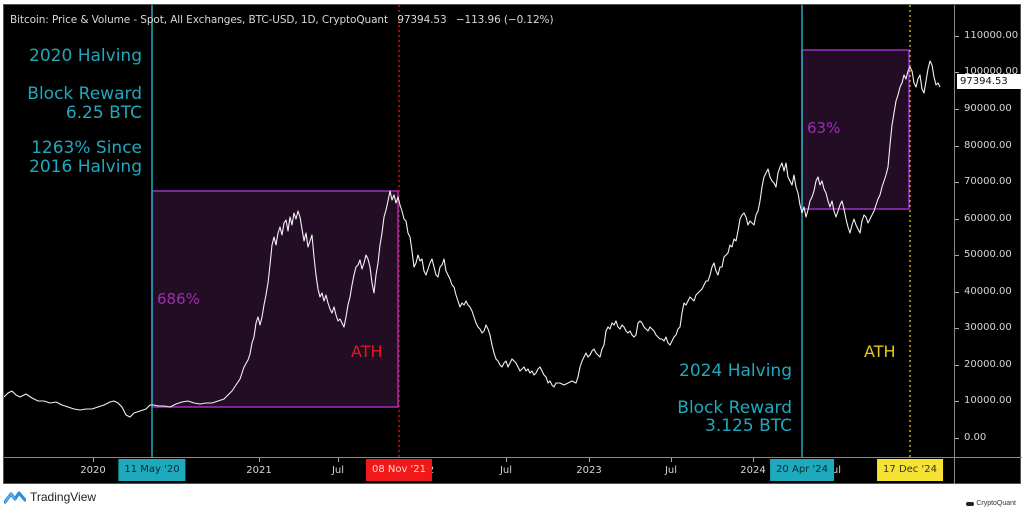  Describe the element at coordinates (989, 81) in the screenshot. I see `last-price-label: 97394.53` at that location.